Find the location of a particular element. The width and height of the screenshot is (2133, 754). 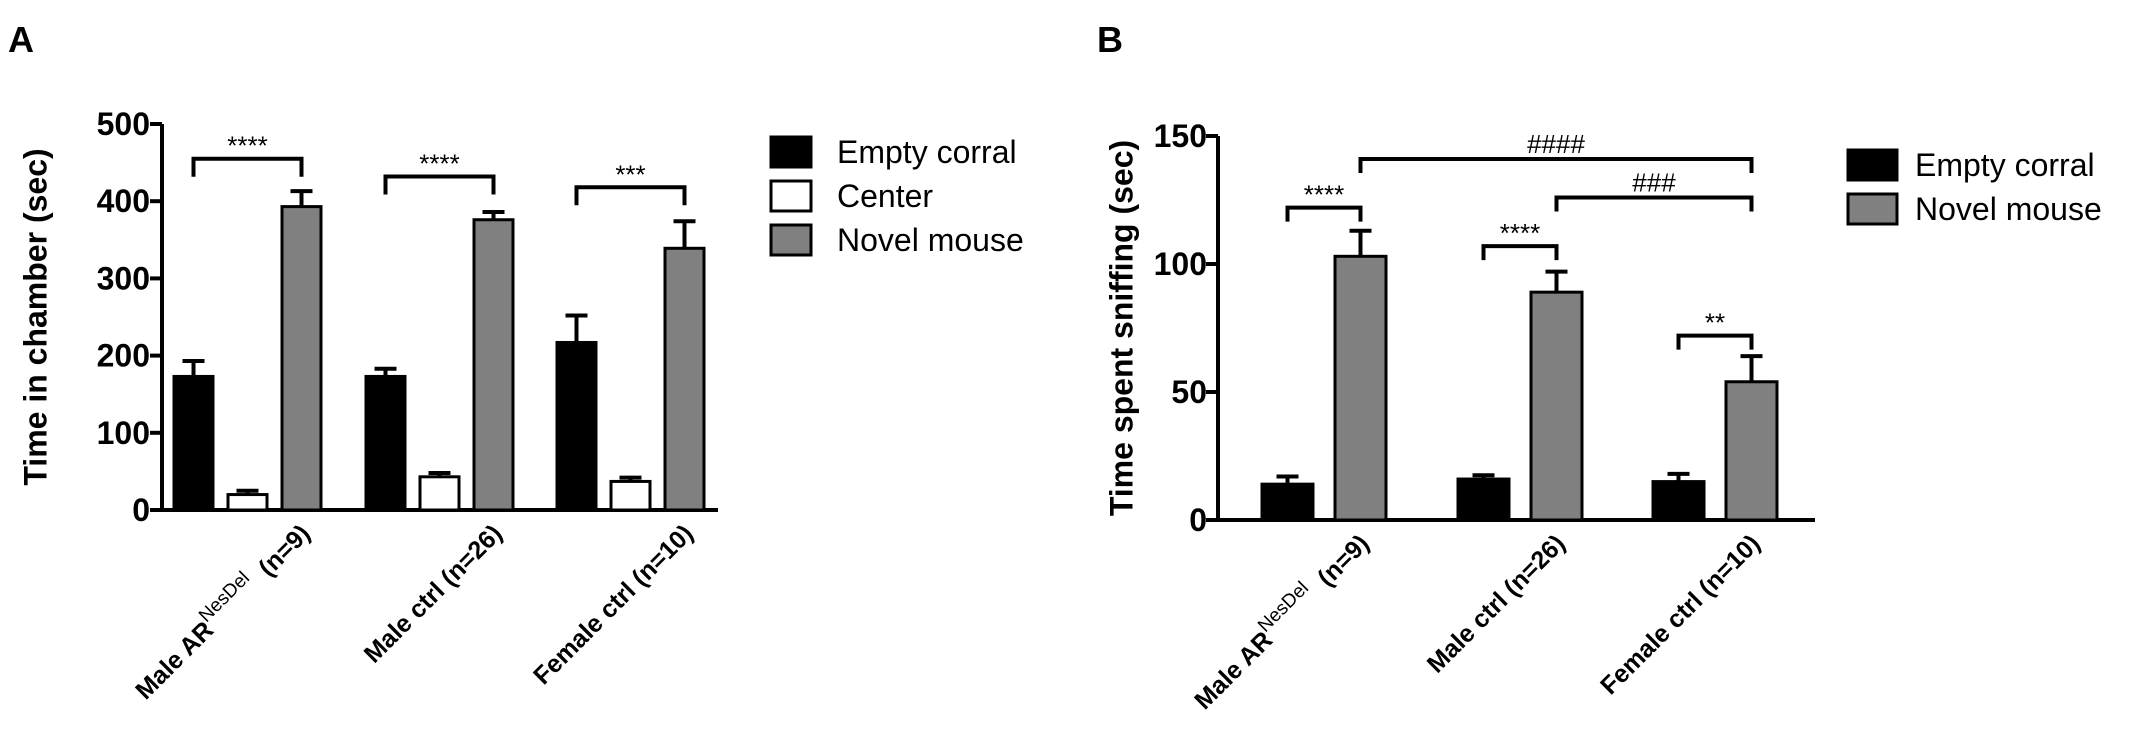

y-axis-label: Time in chamber (sec) is located at coordinates (35, 316).